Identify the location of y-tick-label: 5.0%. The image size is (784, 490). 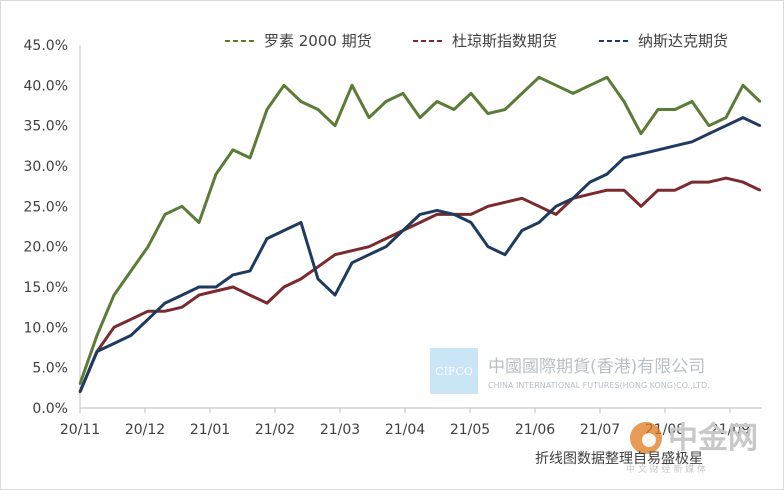
(50, 369).